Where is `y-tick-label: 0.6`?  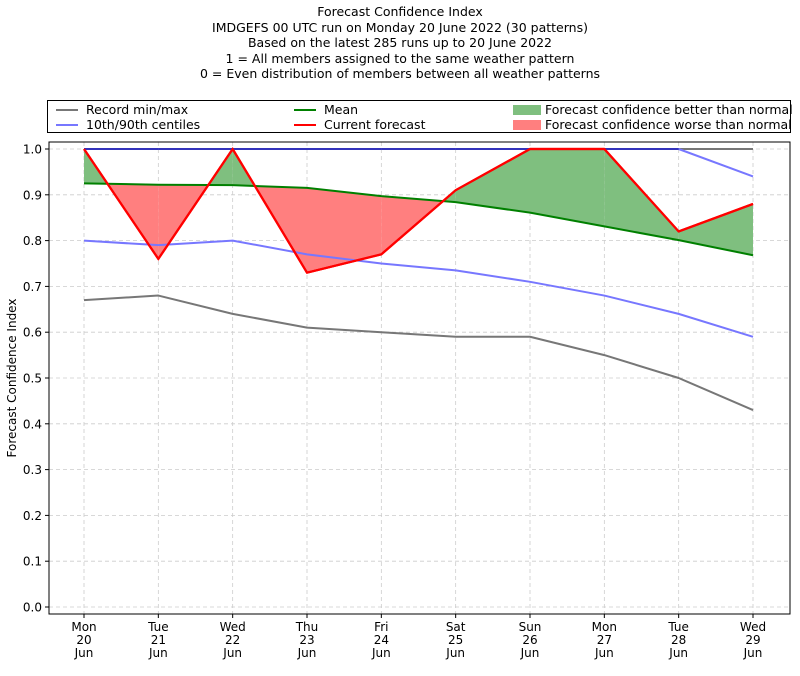 y-tick-label: 0.6 is located at coordinates (32, 333).